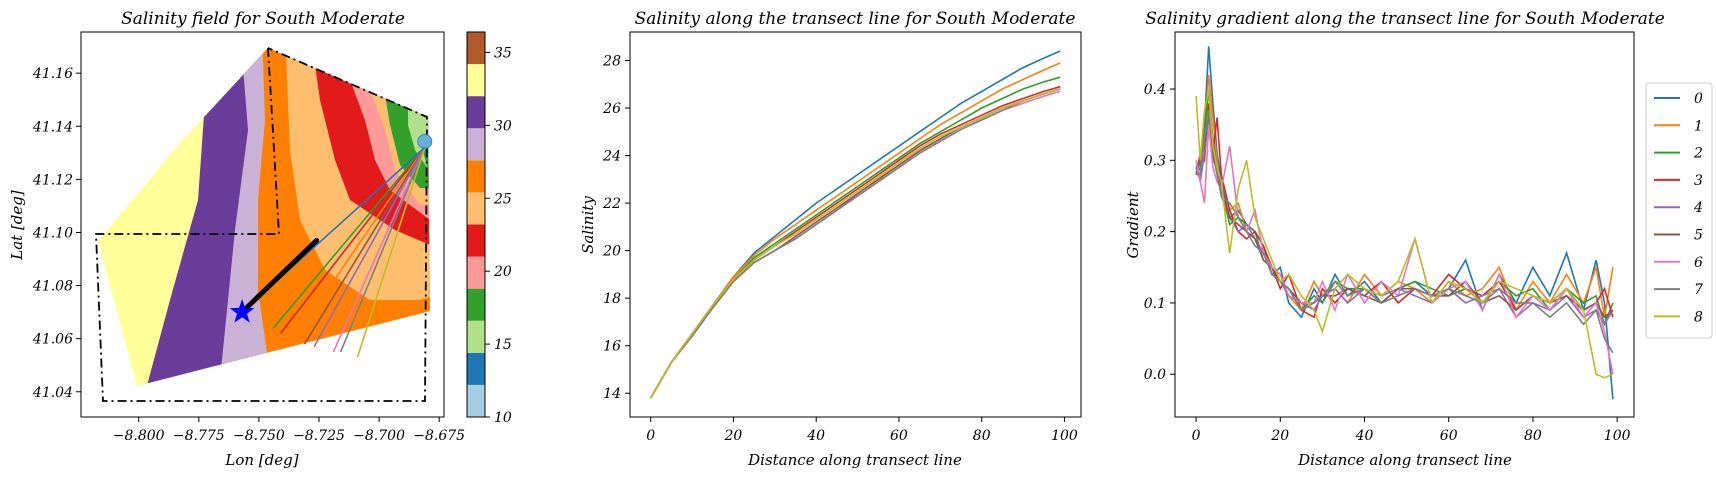  Describe the element at coordinates (1064, 436) in the screenshot. I see `salinity-x-tick-label: 100` at that location.